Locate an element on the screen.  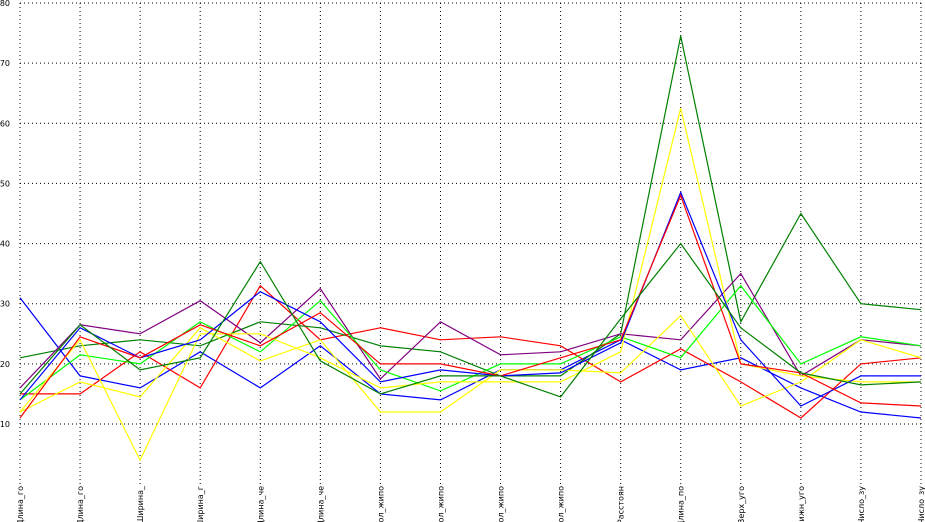
y-axis-ticks: 10 20 30 40 50 60 70 80 is located at coordinates (5, 214).